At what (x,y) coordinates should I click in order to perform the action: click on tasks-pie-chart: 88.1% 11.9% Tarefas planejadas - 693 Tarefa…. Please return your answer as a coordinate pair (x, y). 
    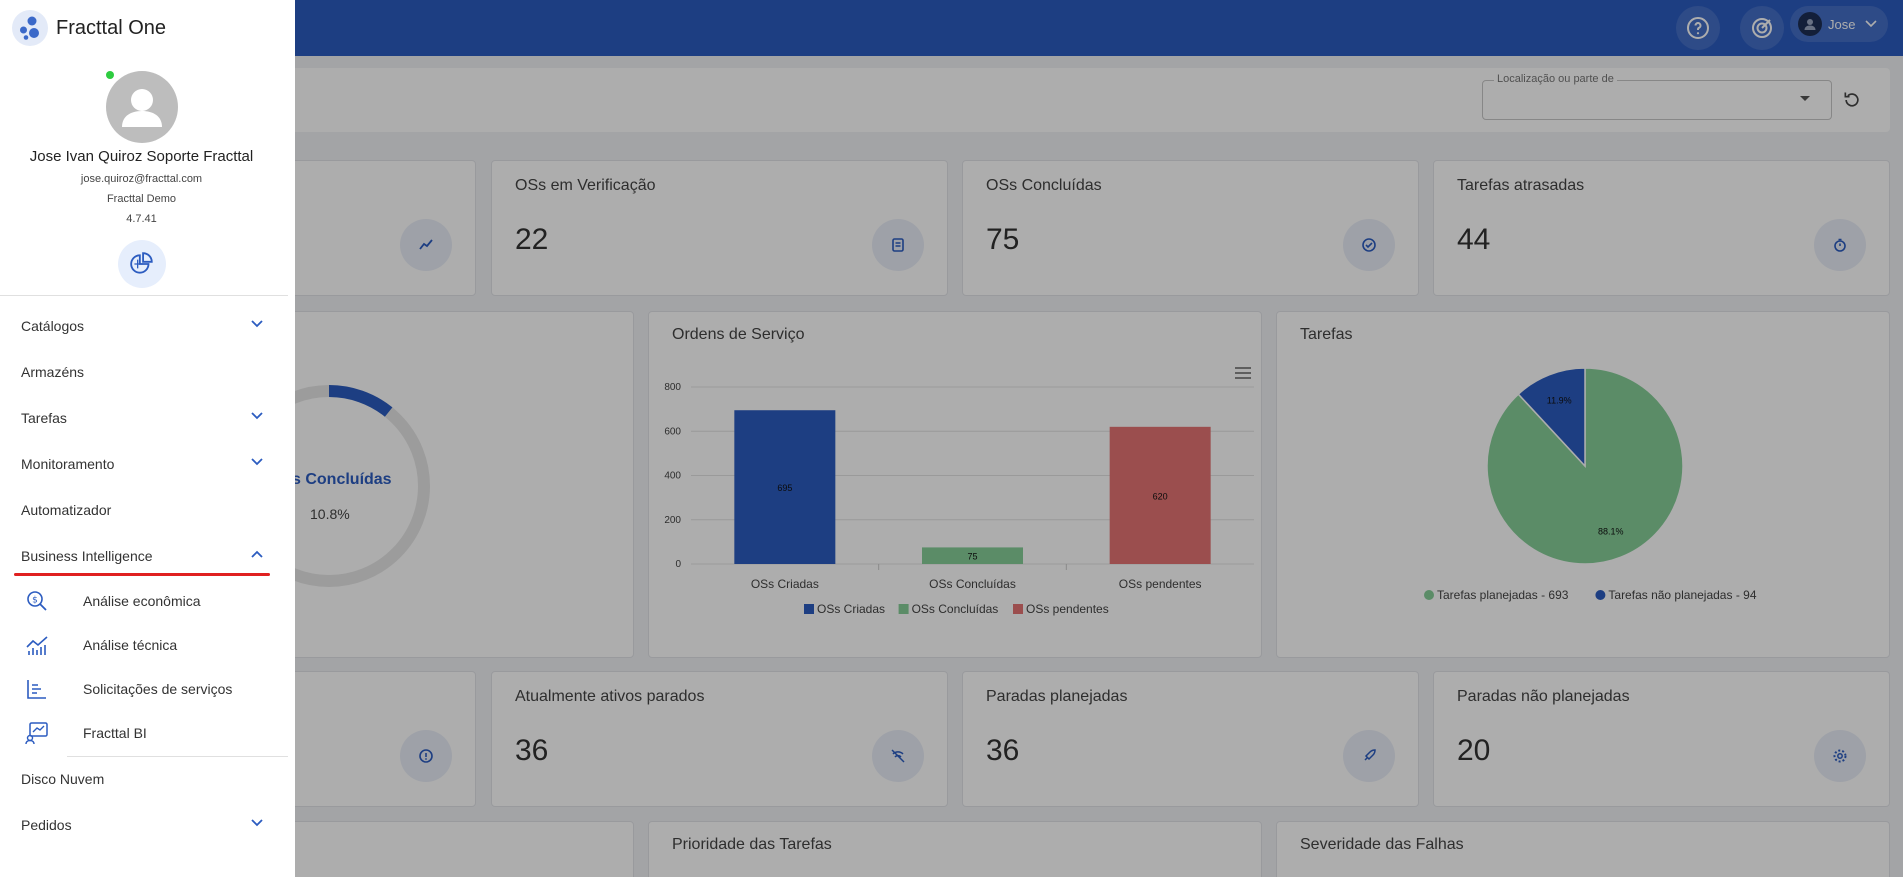
    Looking at the image, I should click on (1590, 484).